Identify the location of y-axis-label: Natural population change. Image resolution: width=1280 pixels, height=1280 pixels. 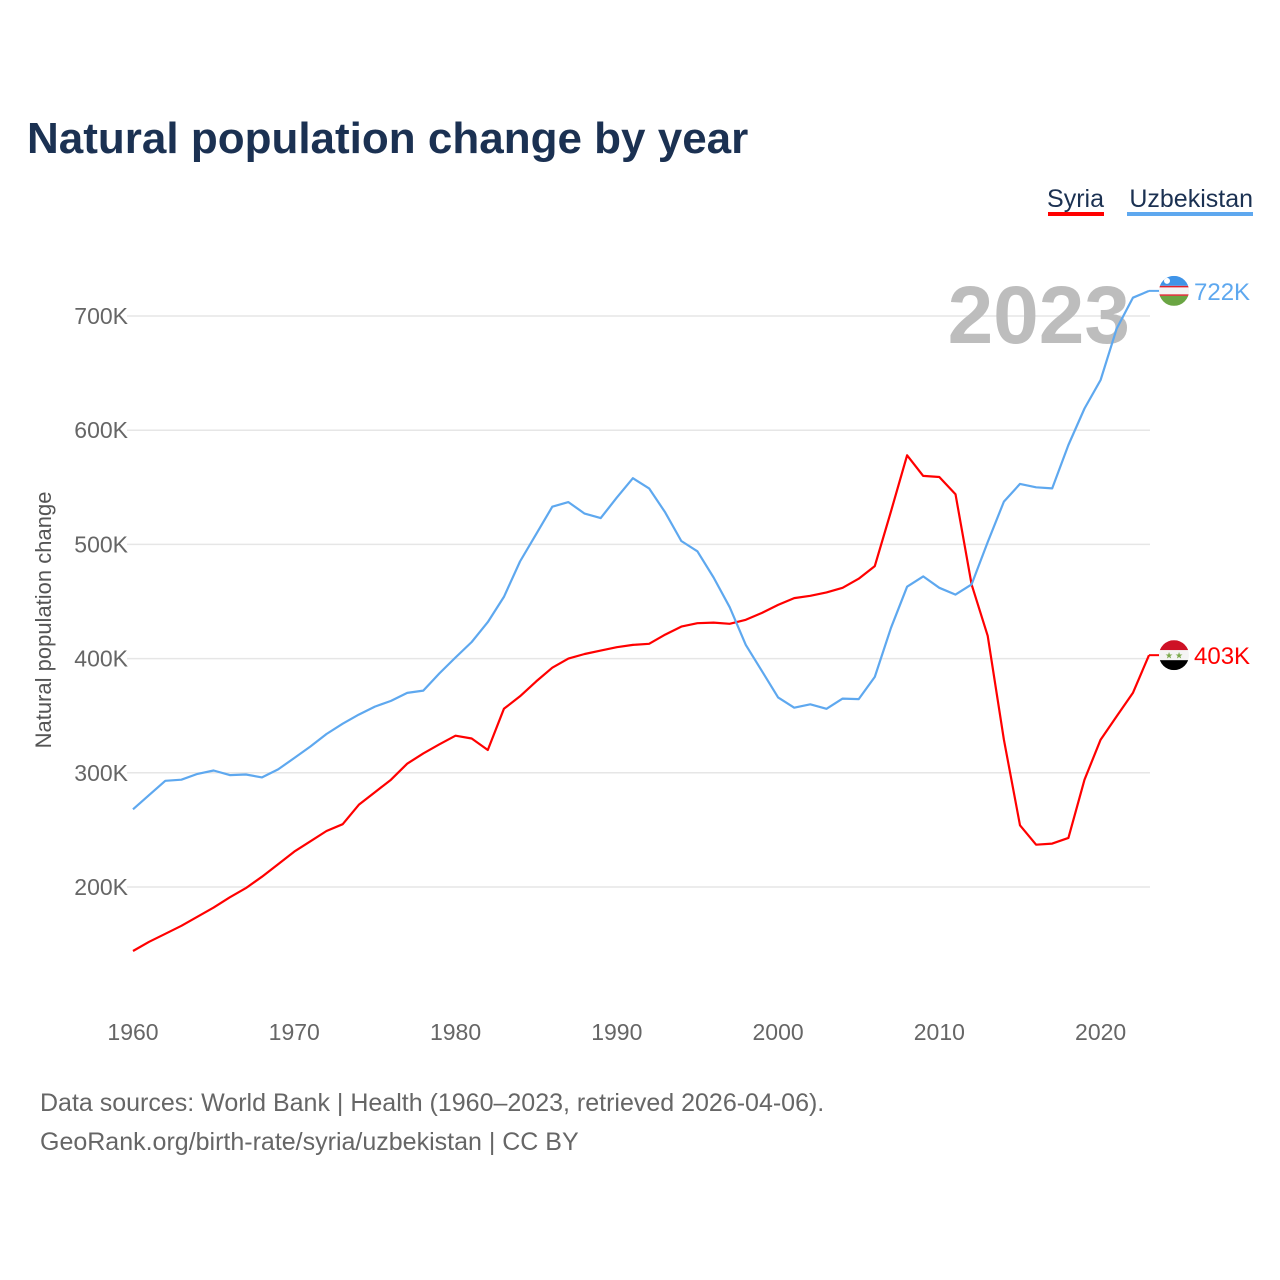
(43, 620).